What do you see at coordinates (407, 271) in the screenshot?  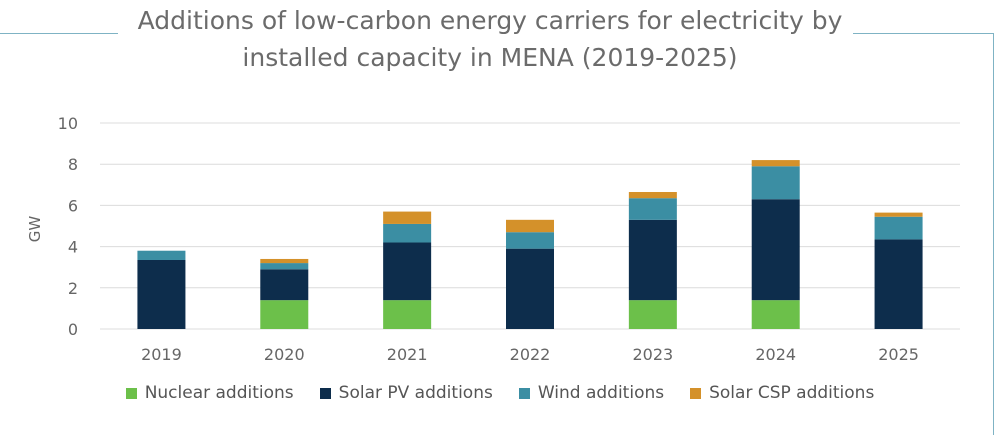 I see `bar-segment-solar-pv-additions-2021` at bounding box center [407, 271].